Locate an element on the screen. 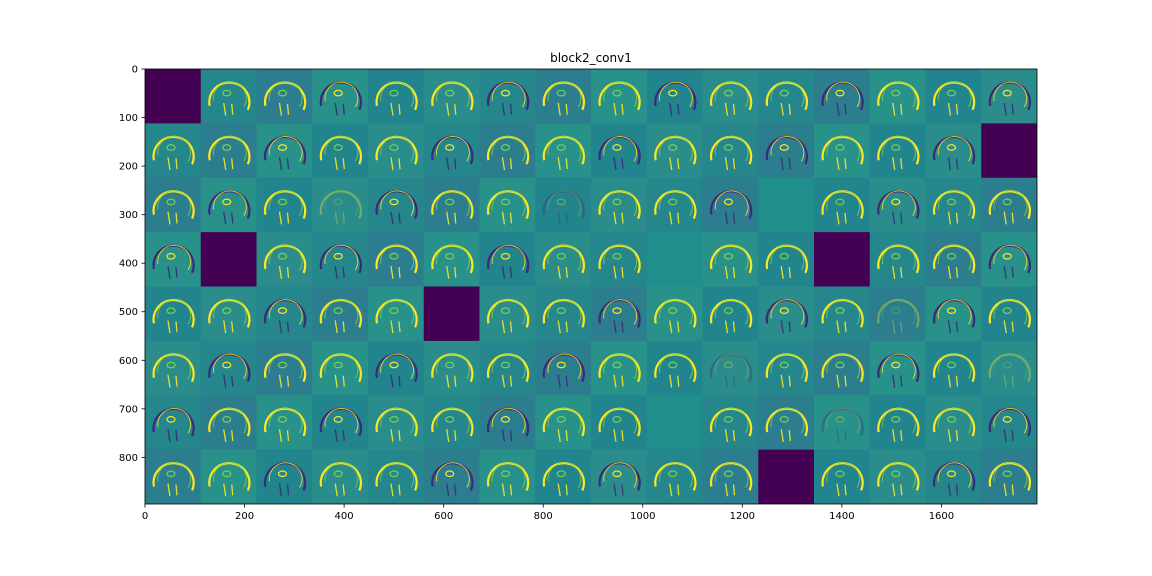 This screenshot has width=1152, height=576. plot-title: block2_conv1 is located at coordinates (591, 58).